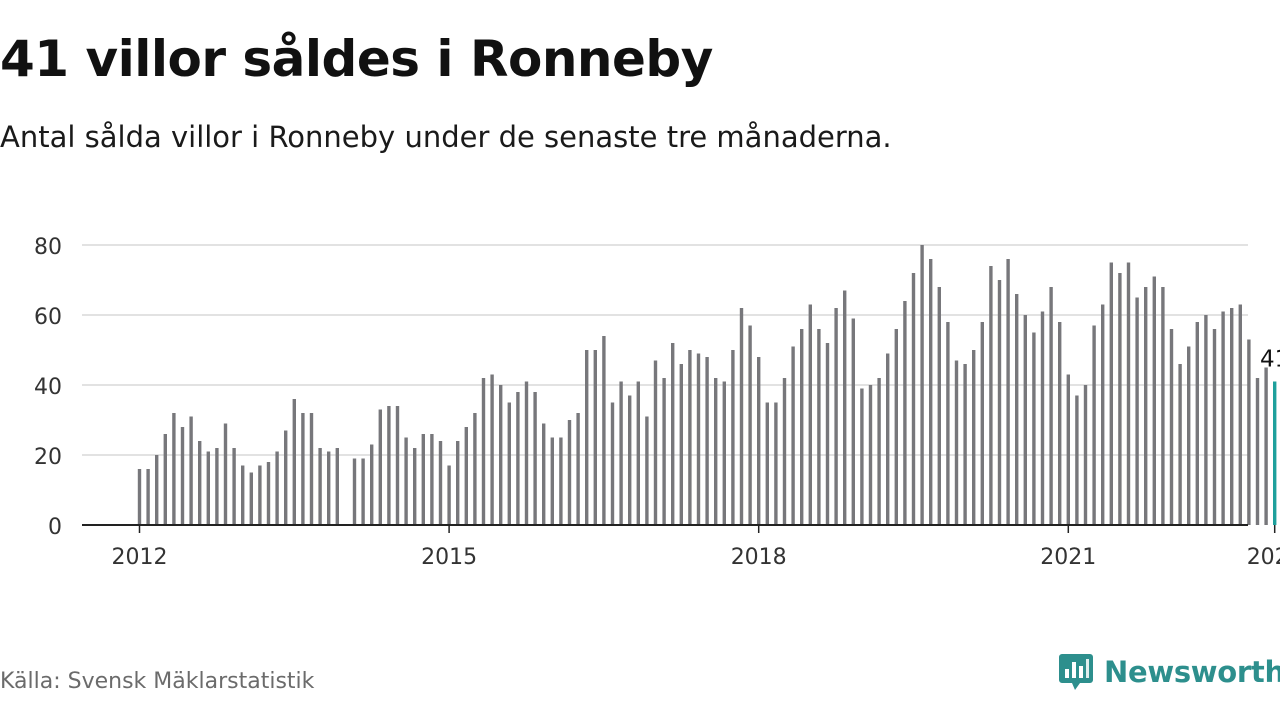  Describe the element at coordinates (157, 681) in the screenshot. I see `source-note: Källa: Svensk Mäklarstatistik` at that location.